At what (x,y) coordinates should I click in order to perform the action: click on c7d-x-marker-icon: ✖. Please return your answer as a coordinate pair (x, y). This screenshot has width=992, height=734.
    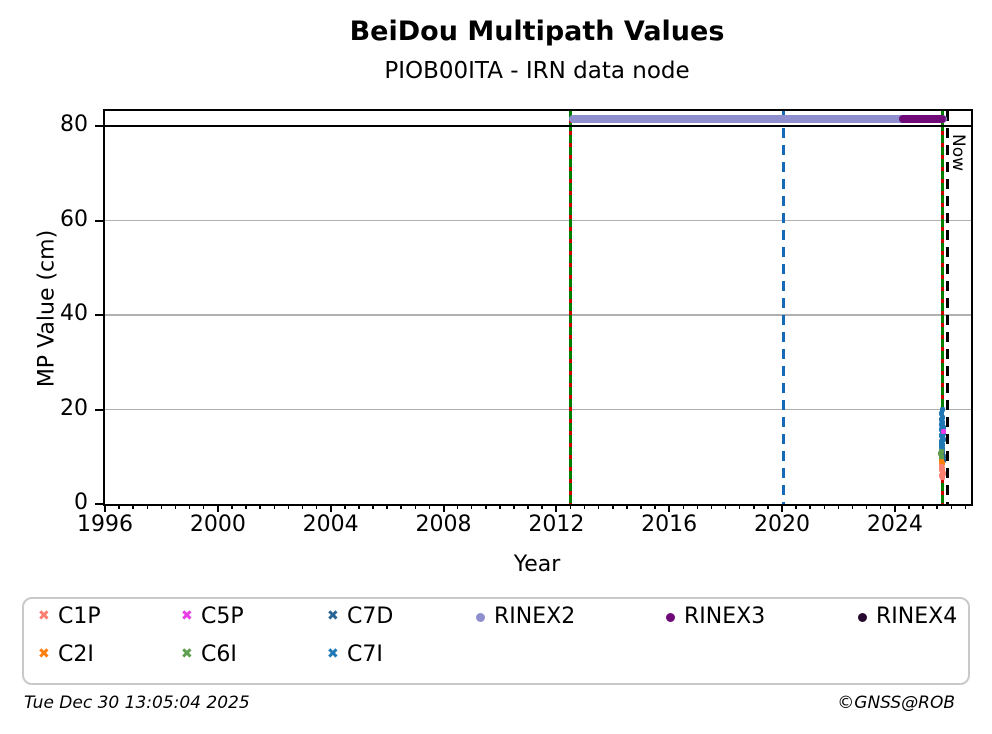
    Looking at the image, I should click on (333, 616).